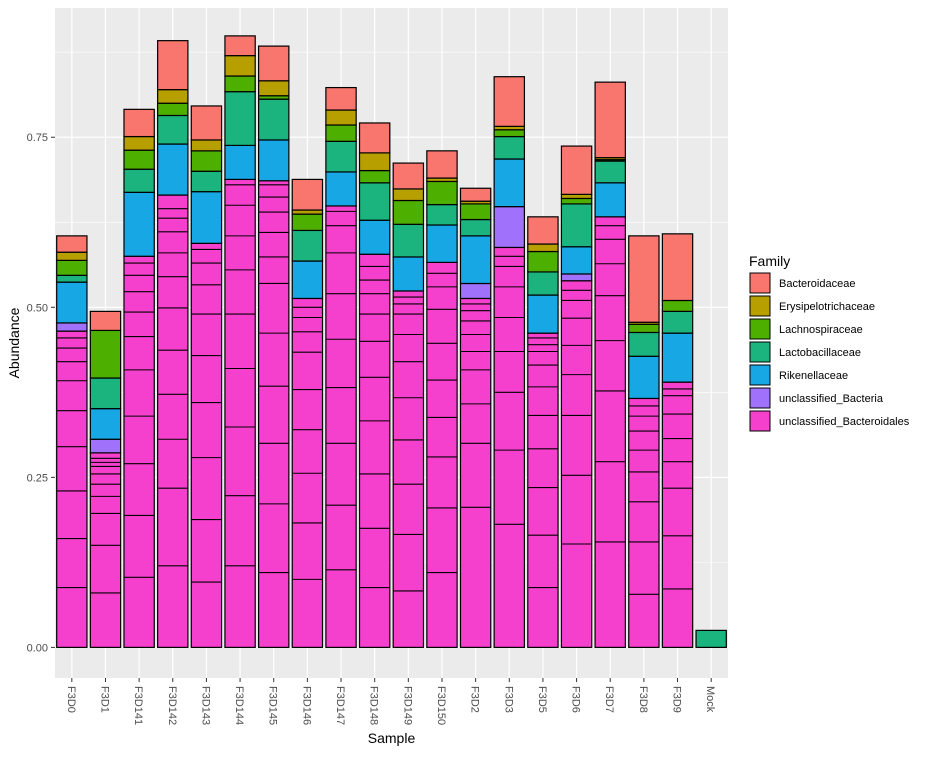  What do you see at coordinates (820, 353) in the screenshot?
I see `legend-label: Lactobacillaceae` at bounding box center [820, 353].